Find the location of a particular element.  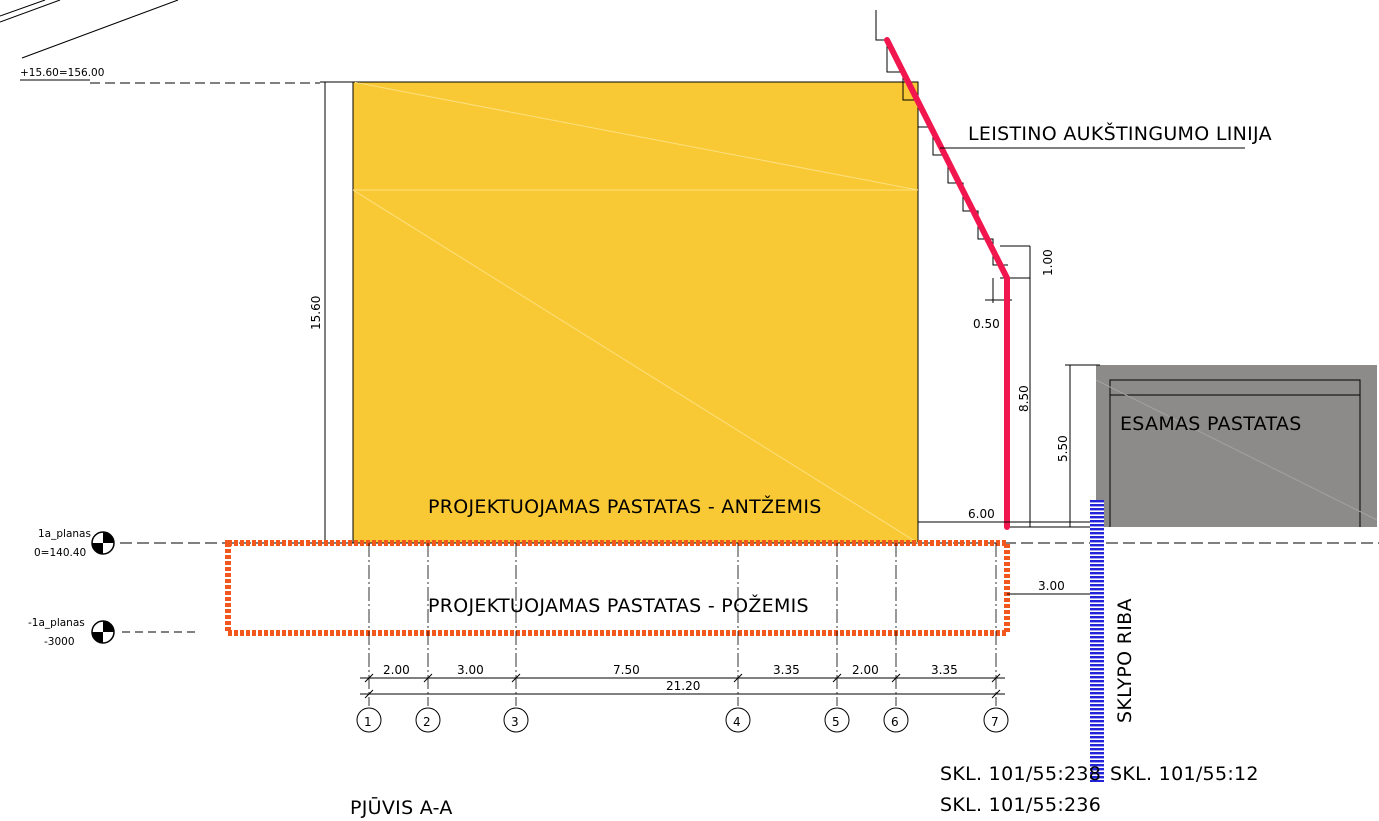

axis-label-2: 2 is located at coordinates (427, 722).